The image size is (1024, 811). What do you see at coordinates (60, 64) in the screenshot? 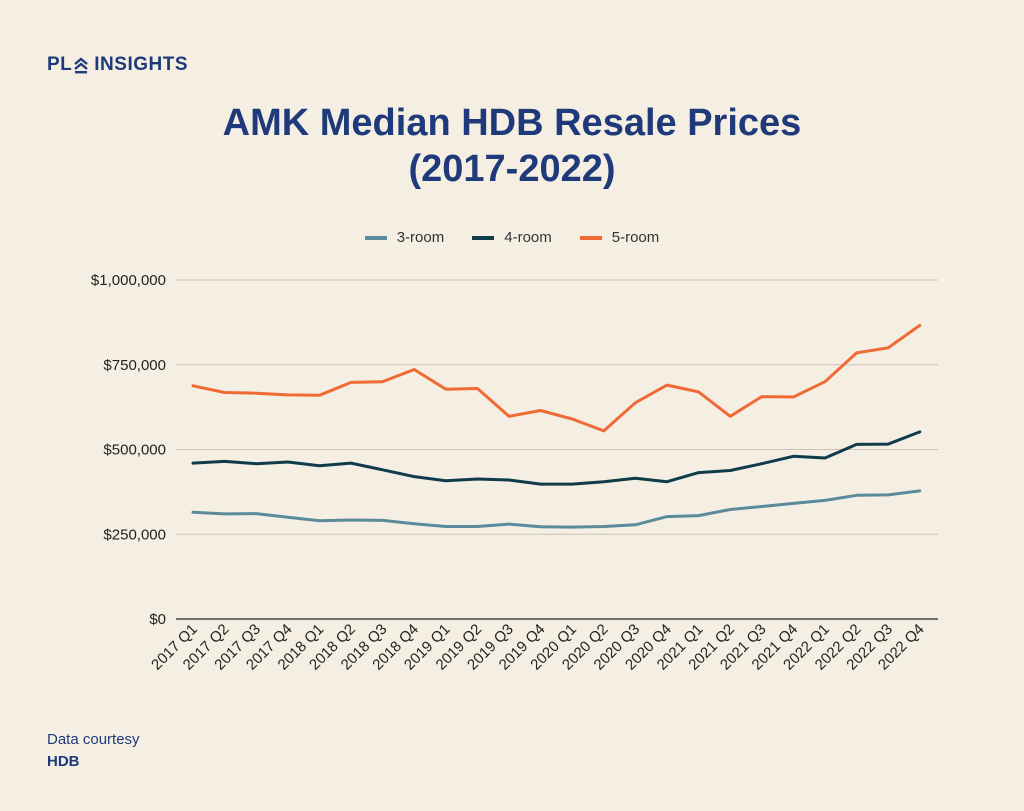
I see `brand-prefix: PL` at bounding box center [60, 64].